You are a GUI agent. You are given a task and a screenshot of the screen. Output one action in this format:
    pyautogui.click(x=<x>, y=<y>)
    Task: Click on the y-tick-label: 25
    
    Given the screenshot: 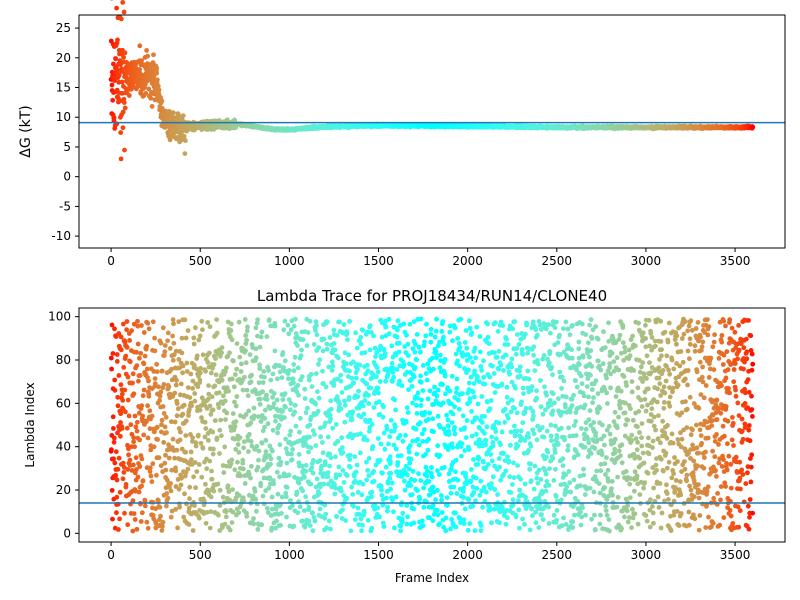 What is the action you would take?
    pyautogui.click(x=63, y=28)
    